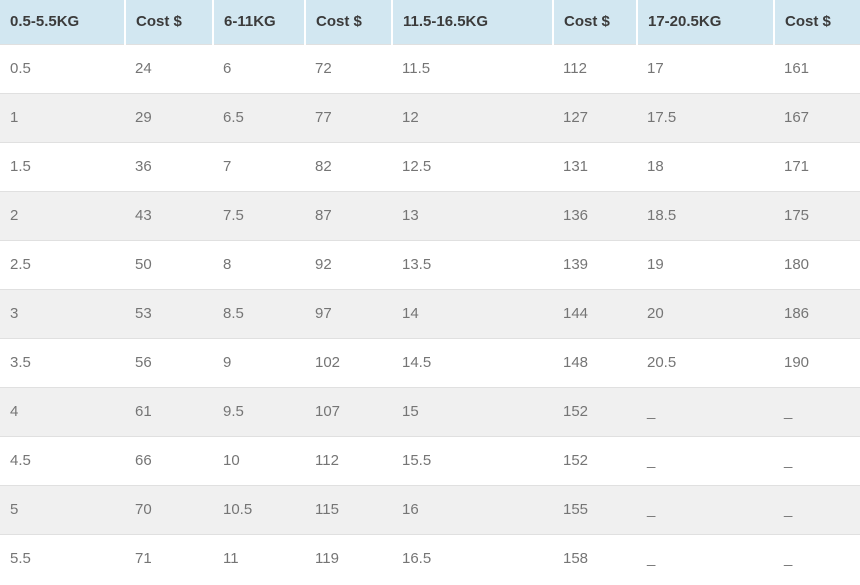 This screenshot has width=860, height=585. I want to click on column-header: 6-11KG, so click(258, 22).